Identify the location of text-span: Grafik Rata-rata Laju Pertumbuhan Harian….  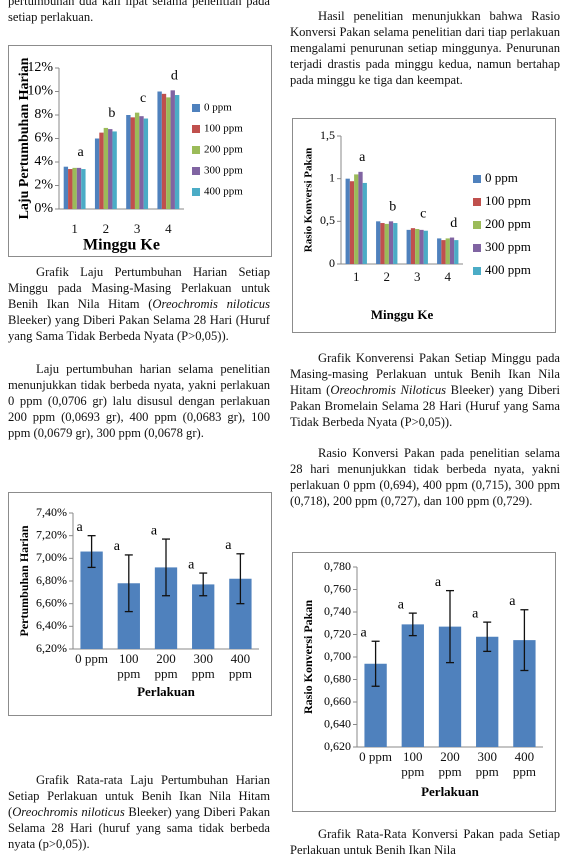
(139, 796).